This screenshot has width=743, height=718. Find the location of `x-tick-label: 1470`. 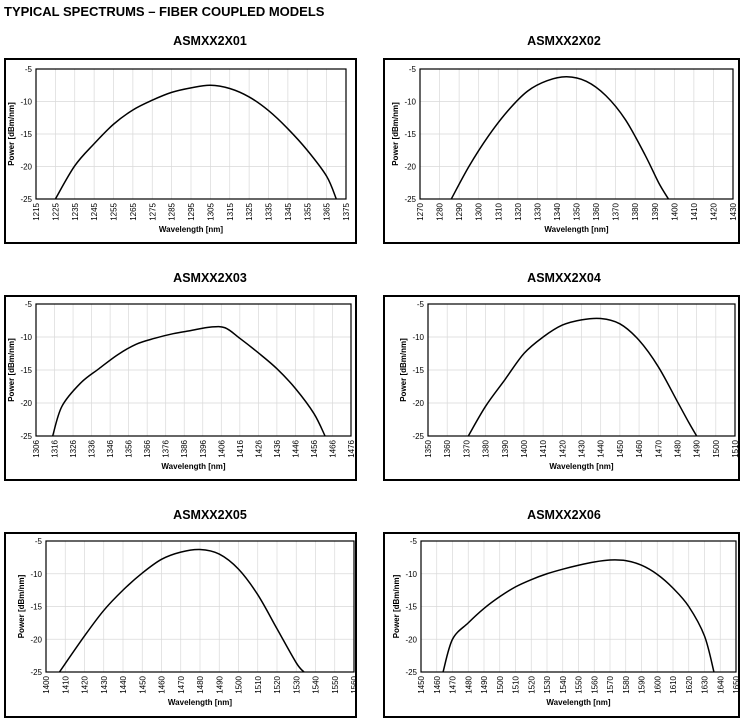

x-tick-label: 1470 is located at coordinates (658, 448).